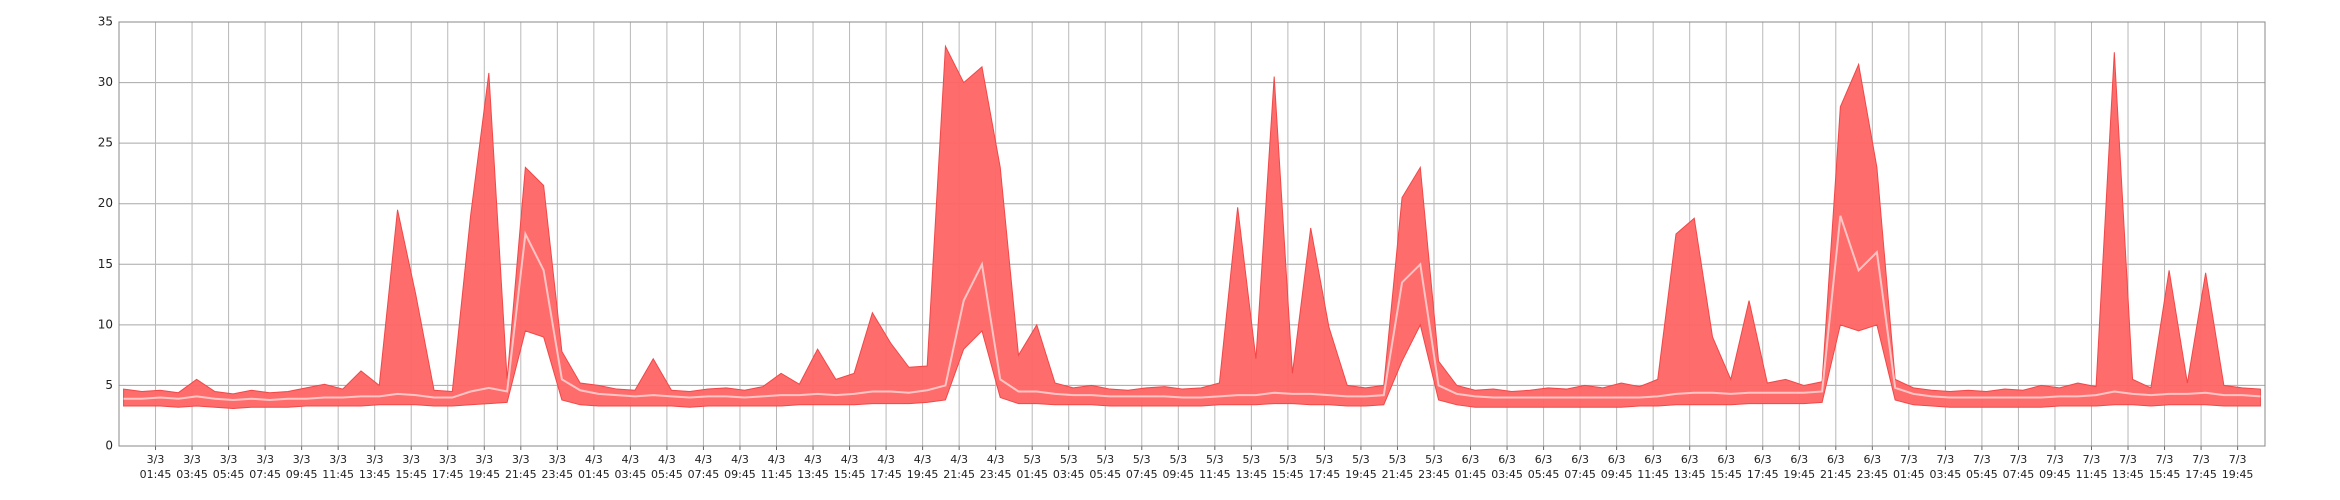 The image size is (2340, 500). What do you see at coordinates (228, 467) in the screenshot?
I see `x-tick-label: 3/3 05:45` at bounding box center [228, 467].